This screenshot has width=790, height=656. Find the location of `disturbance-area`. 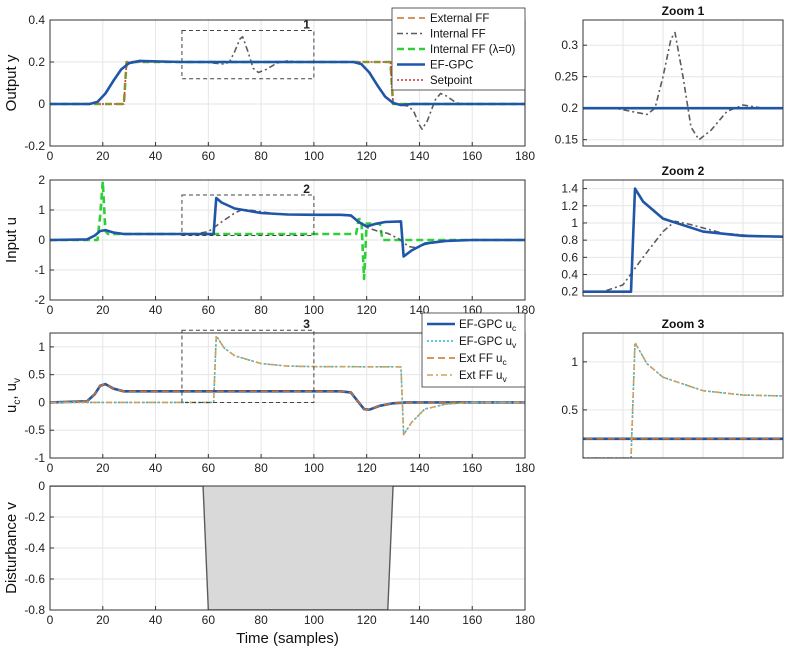

disturbance-area is located at coordinates (298, 548).